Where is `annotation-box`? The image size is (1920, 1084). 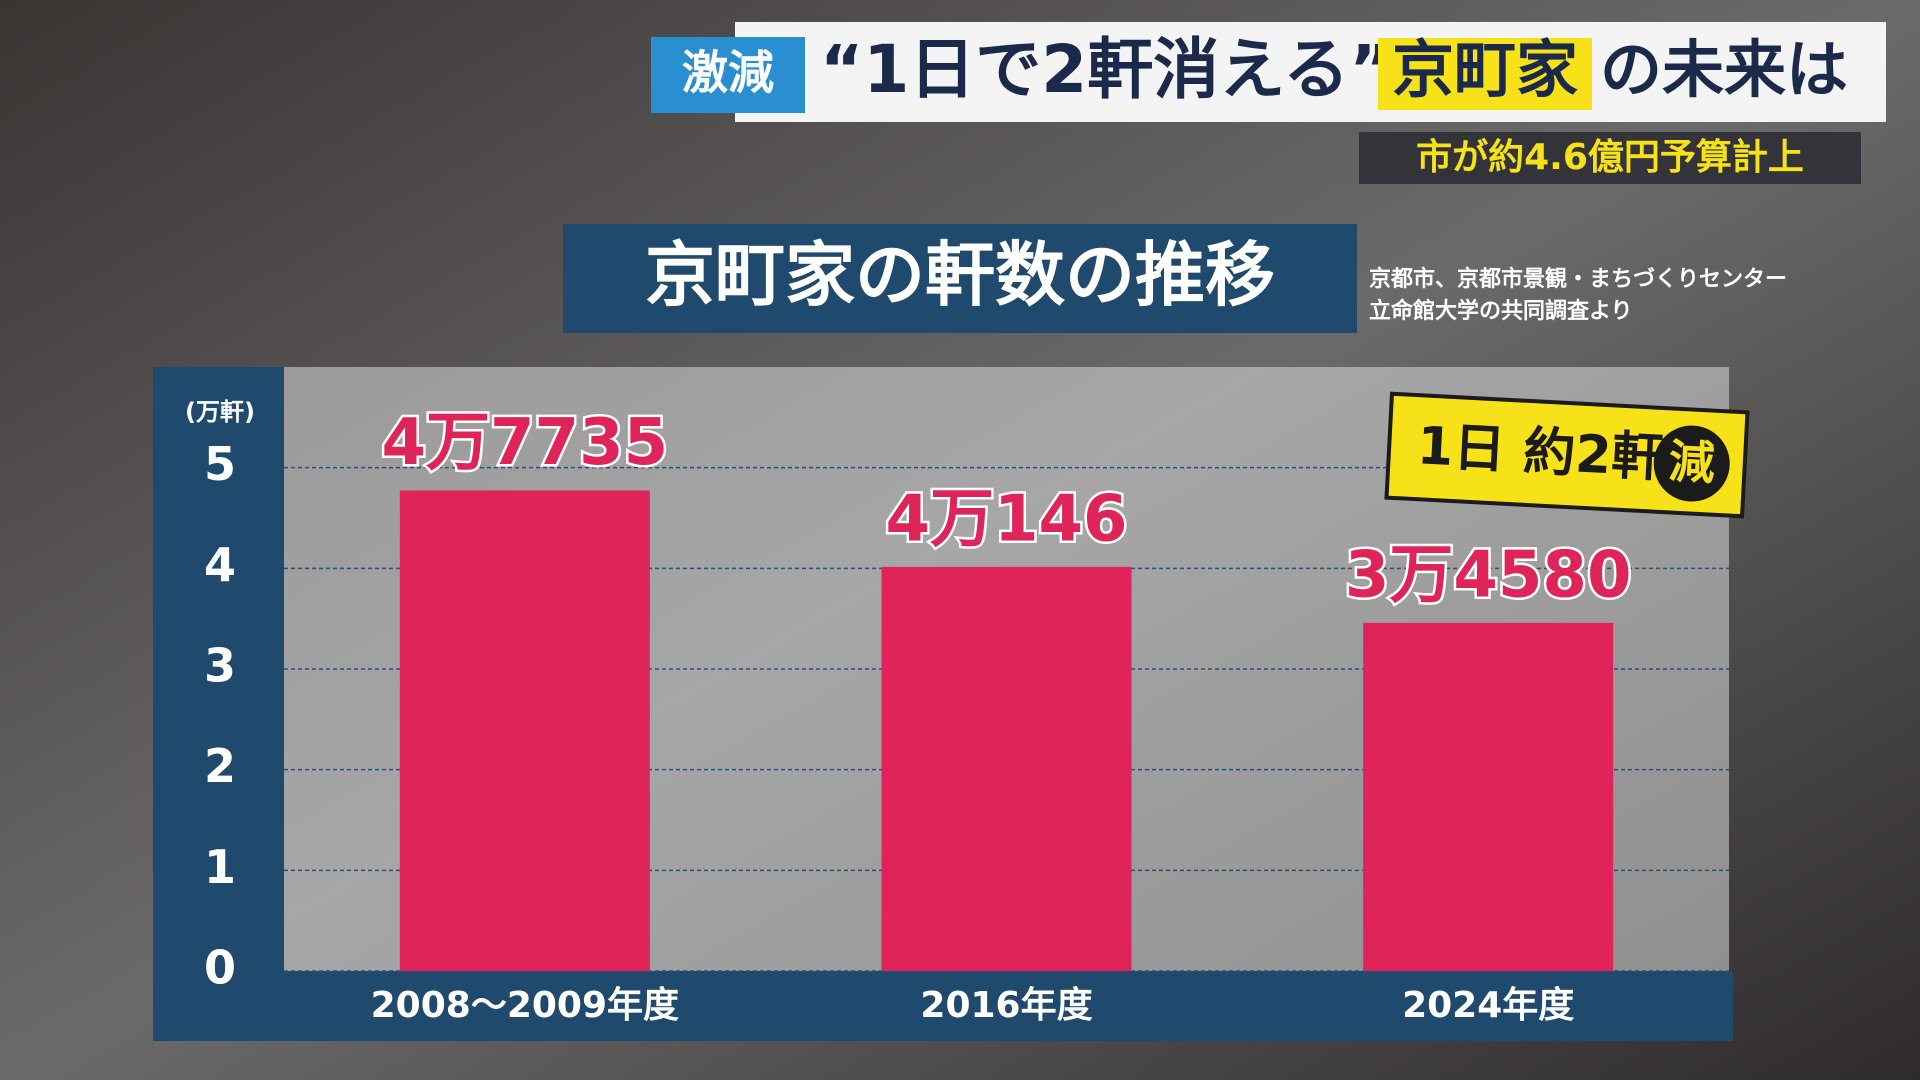 annotation-box is located at coordinates (1567, 455).